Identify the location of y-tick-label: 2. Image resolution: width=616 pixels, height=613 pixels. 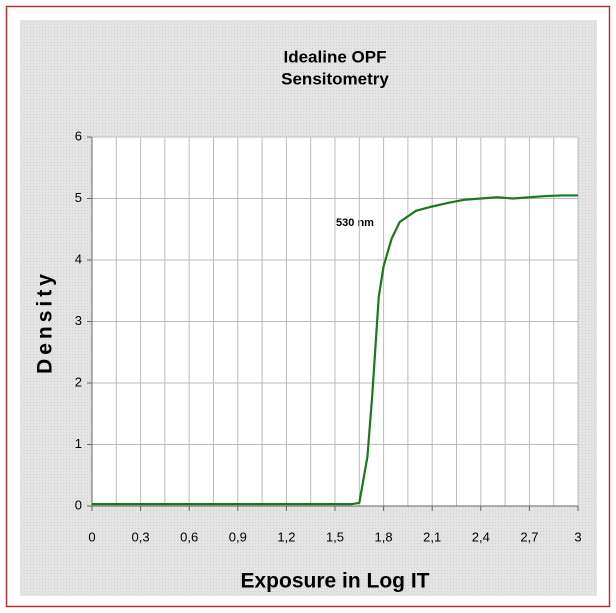
(78, 381).